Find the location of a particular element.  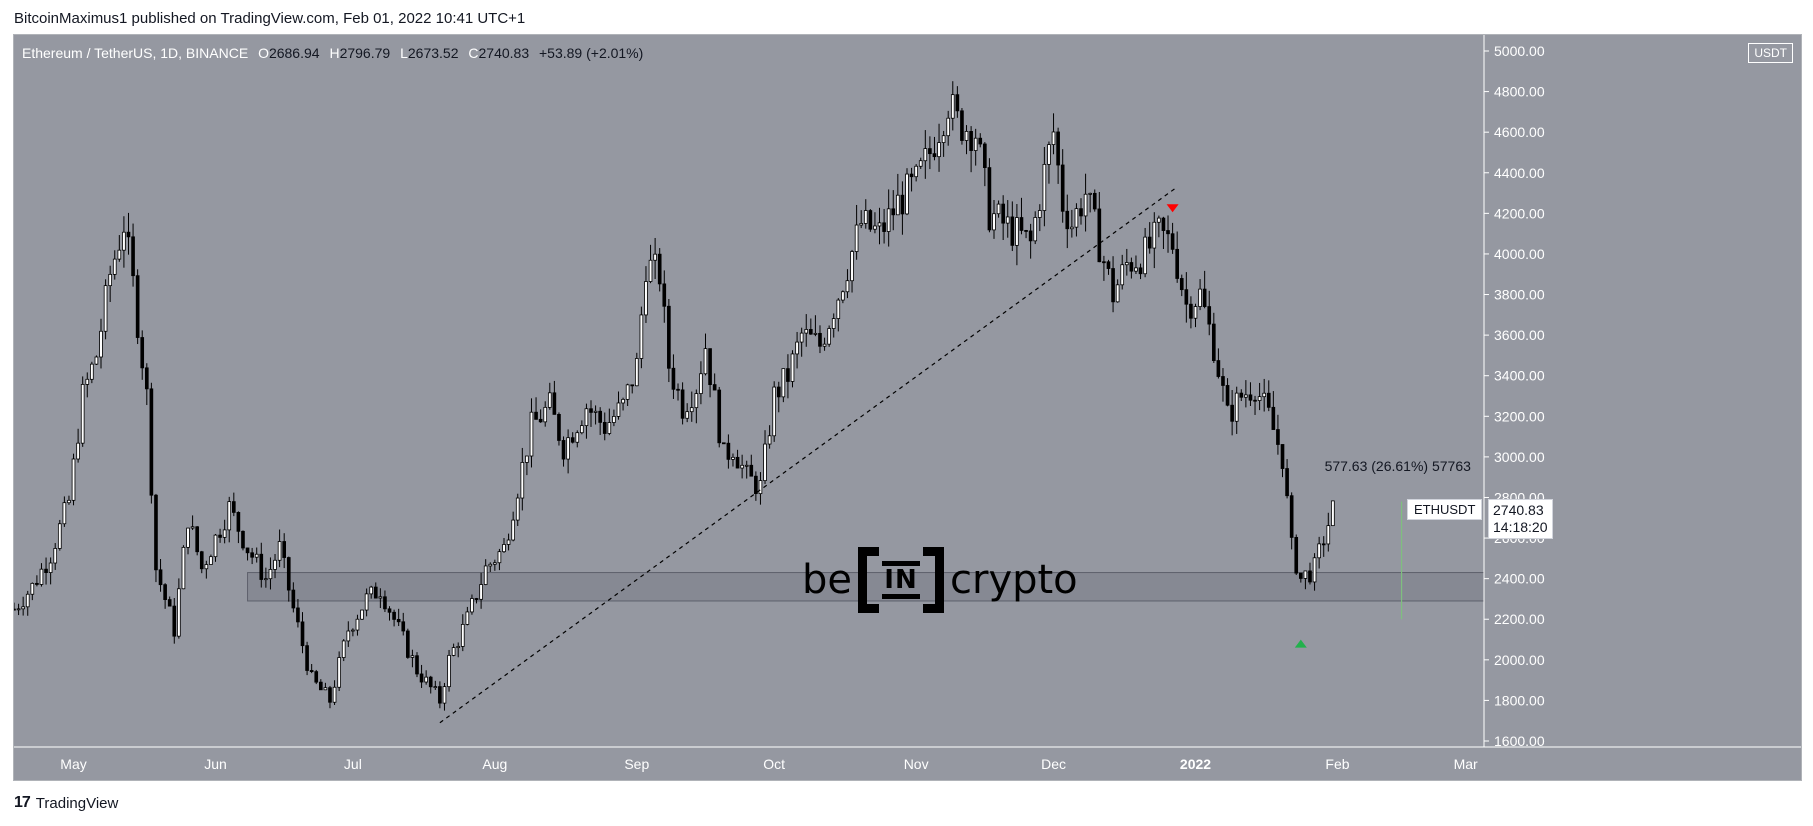

high-label: H is located at coordinates (334, 53).